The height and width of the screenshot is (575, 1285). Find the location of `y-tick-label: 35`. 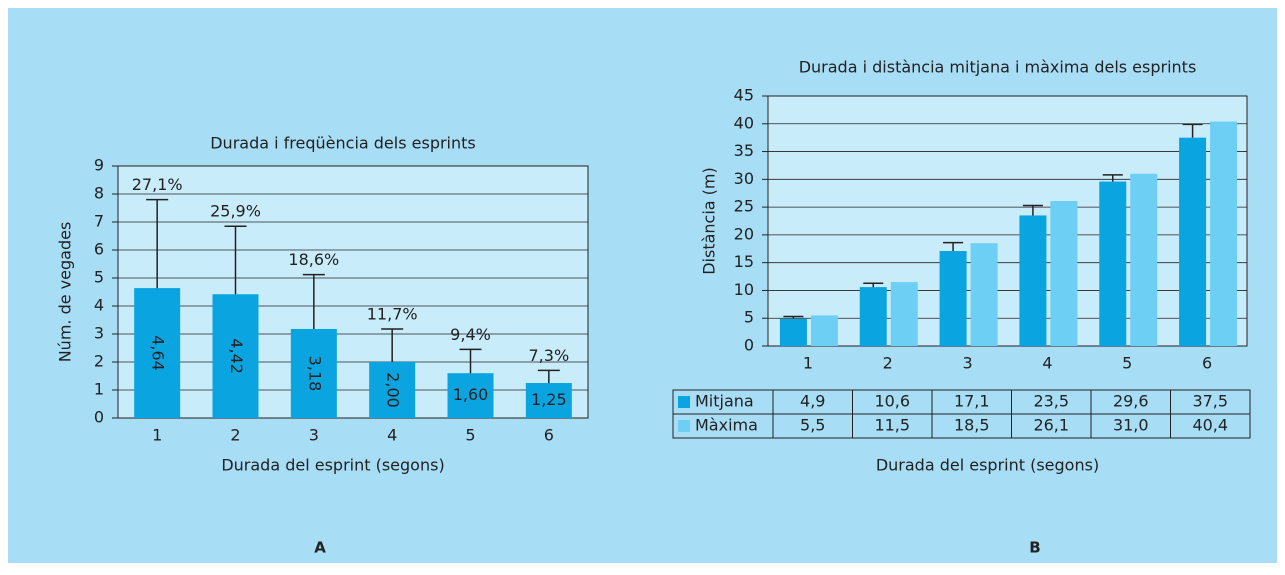

y-tick-label: 35 is located at coordinates (744, 150).